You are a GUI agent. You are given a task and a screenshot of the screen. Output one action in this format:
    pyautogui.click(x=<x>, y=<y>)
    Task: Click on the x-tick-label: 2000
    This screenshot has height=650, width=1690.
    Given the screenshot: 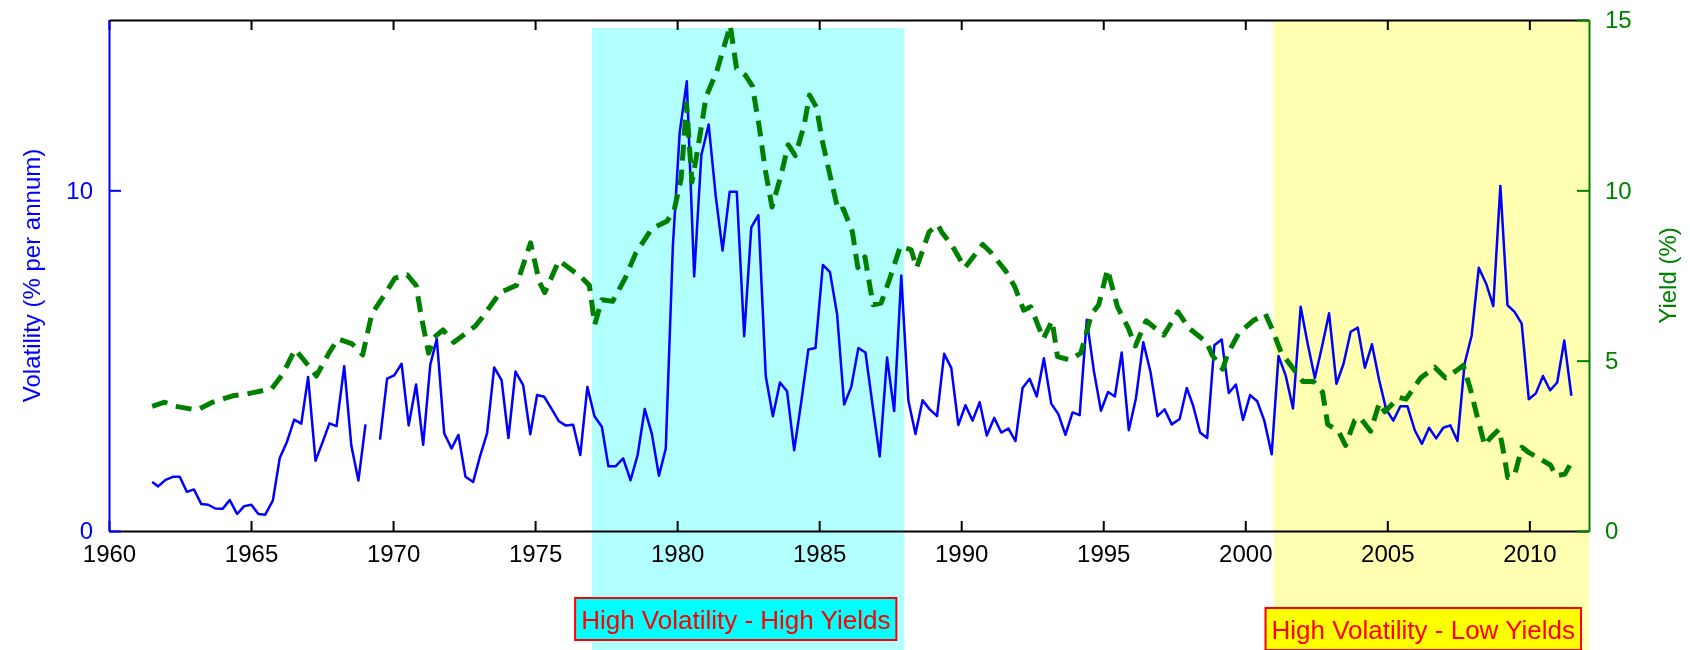 What is the action you would take?
    pyautogui.click(x=1246, y=554)
    